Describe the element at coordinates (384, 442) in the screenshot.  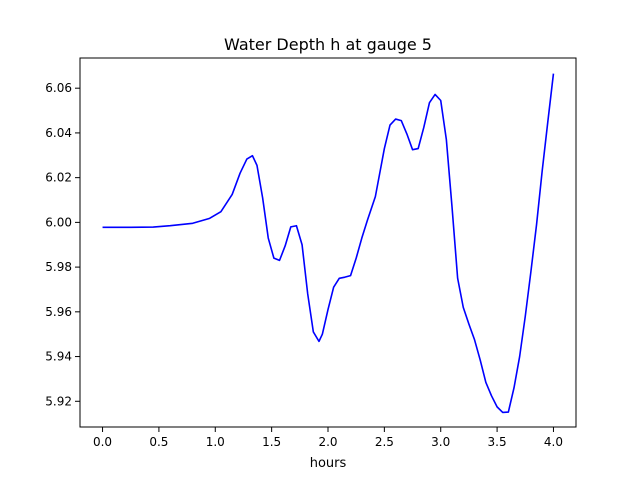
I see `x-tick-label: 2.5` at that location.